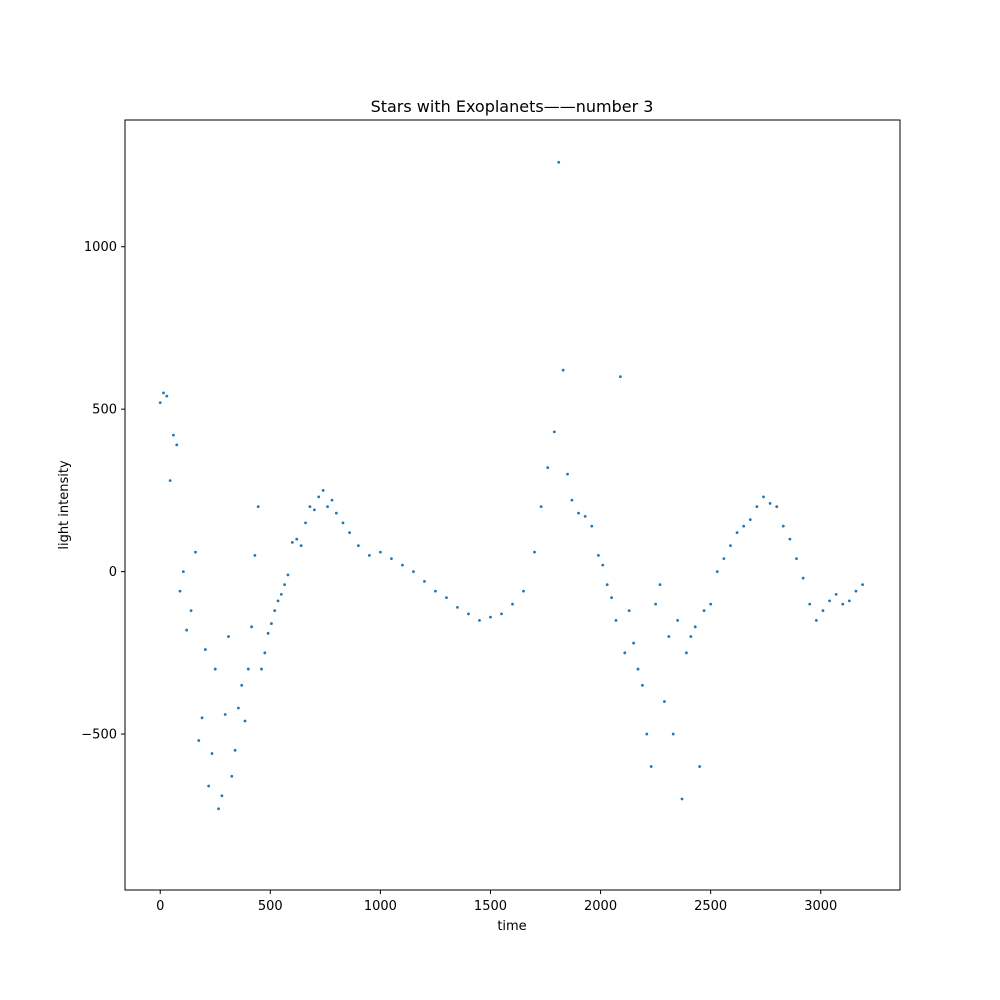  What do you see at coordinates (104, 410) in the screenshot?
I see `y-tick-label: 500` at bounding box center [104, 410].